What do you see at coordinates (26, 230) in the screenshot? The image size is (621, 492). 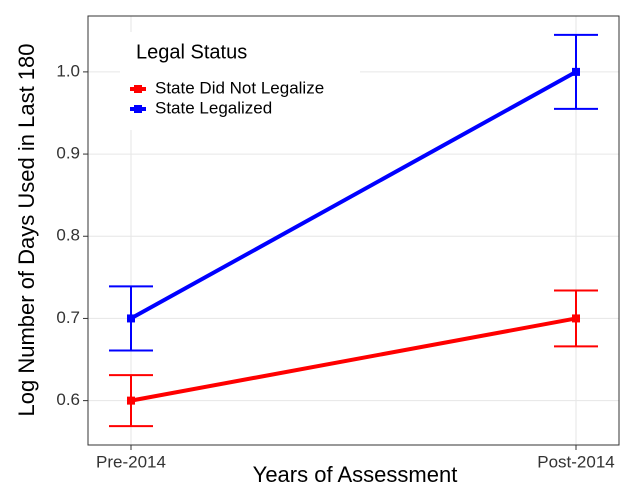 I see `y-axis-title: Log Number of Days Used in Last 180` at bounding box center [26, 230].